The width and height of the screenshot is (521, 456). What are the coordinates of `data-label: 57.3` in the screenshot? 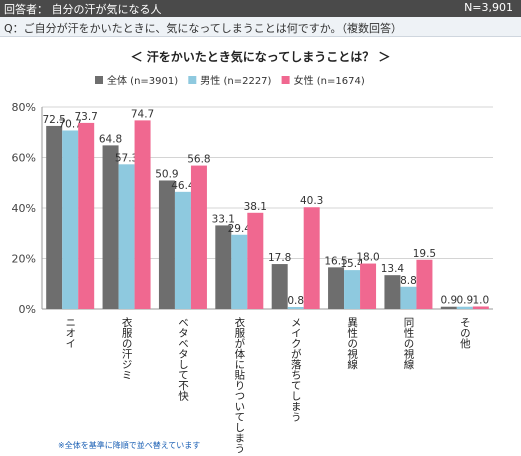 It's located at (126, 158).